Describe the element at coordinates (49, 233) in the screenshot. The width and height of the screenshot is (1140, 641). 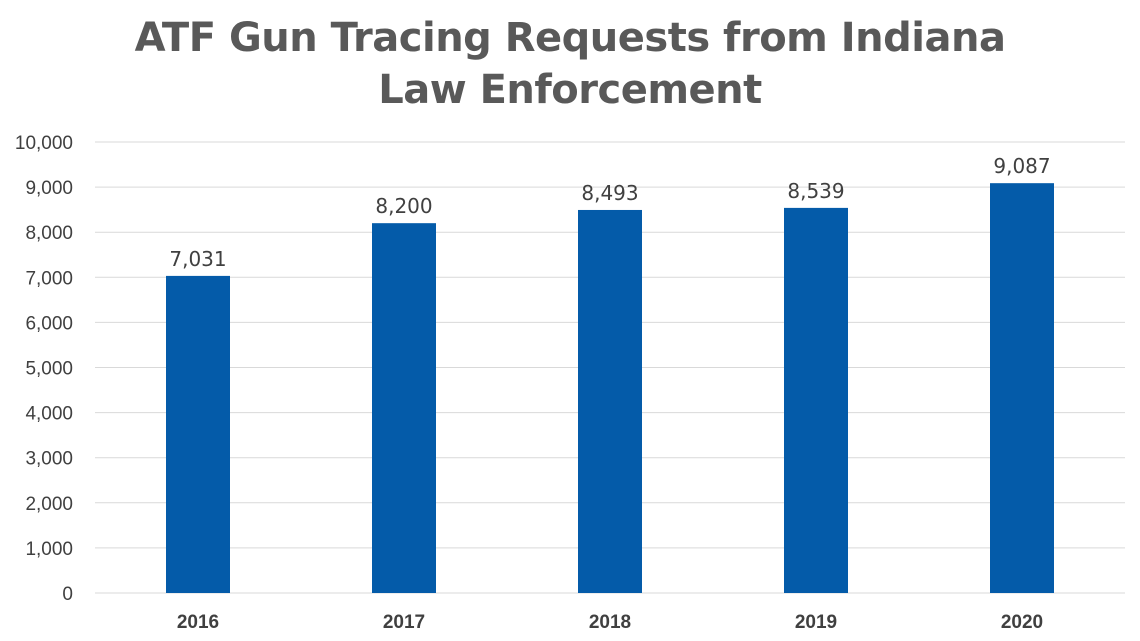
I see `y-tick-label: 8,000` at that location.